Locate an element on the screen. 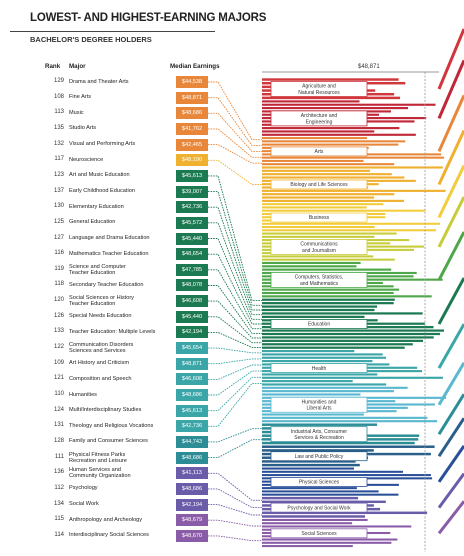  rank-cell: 125 is located at coordinates (58, 221).